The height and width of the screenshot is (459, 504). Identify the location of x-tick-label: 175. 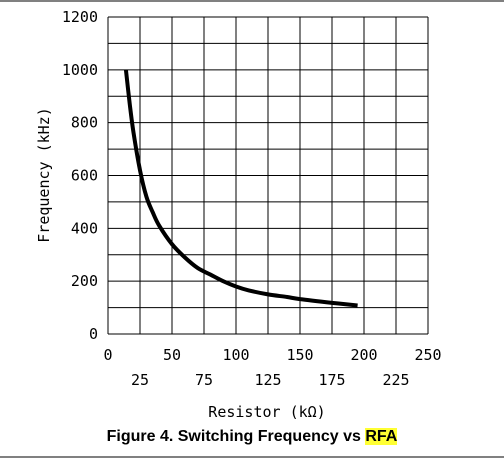
(331, 380).